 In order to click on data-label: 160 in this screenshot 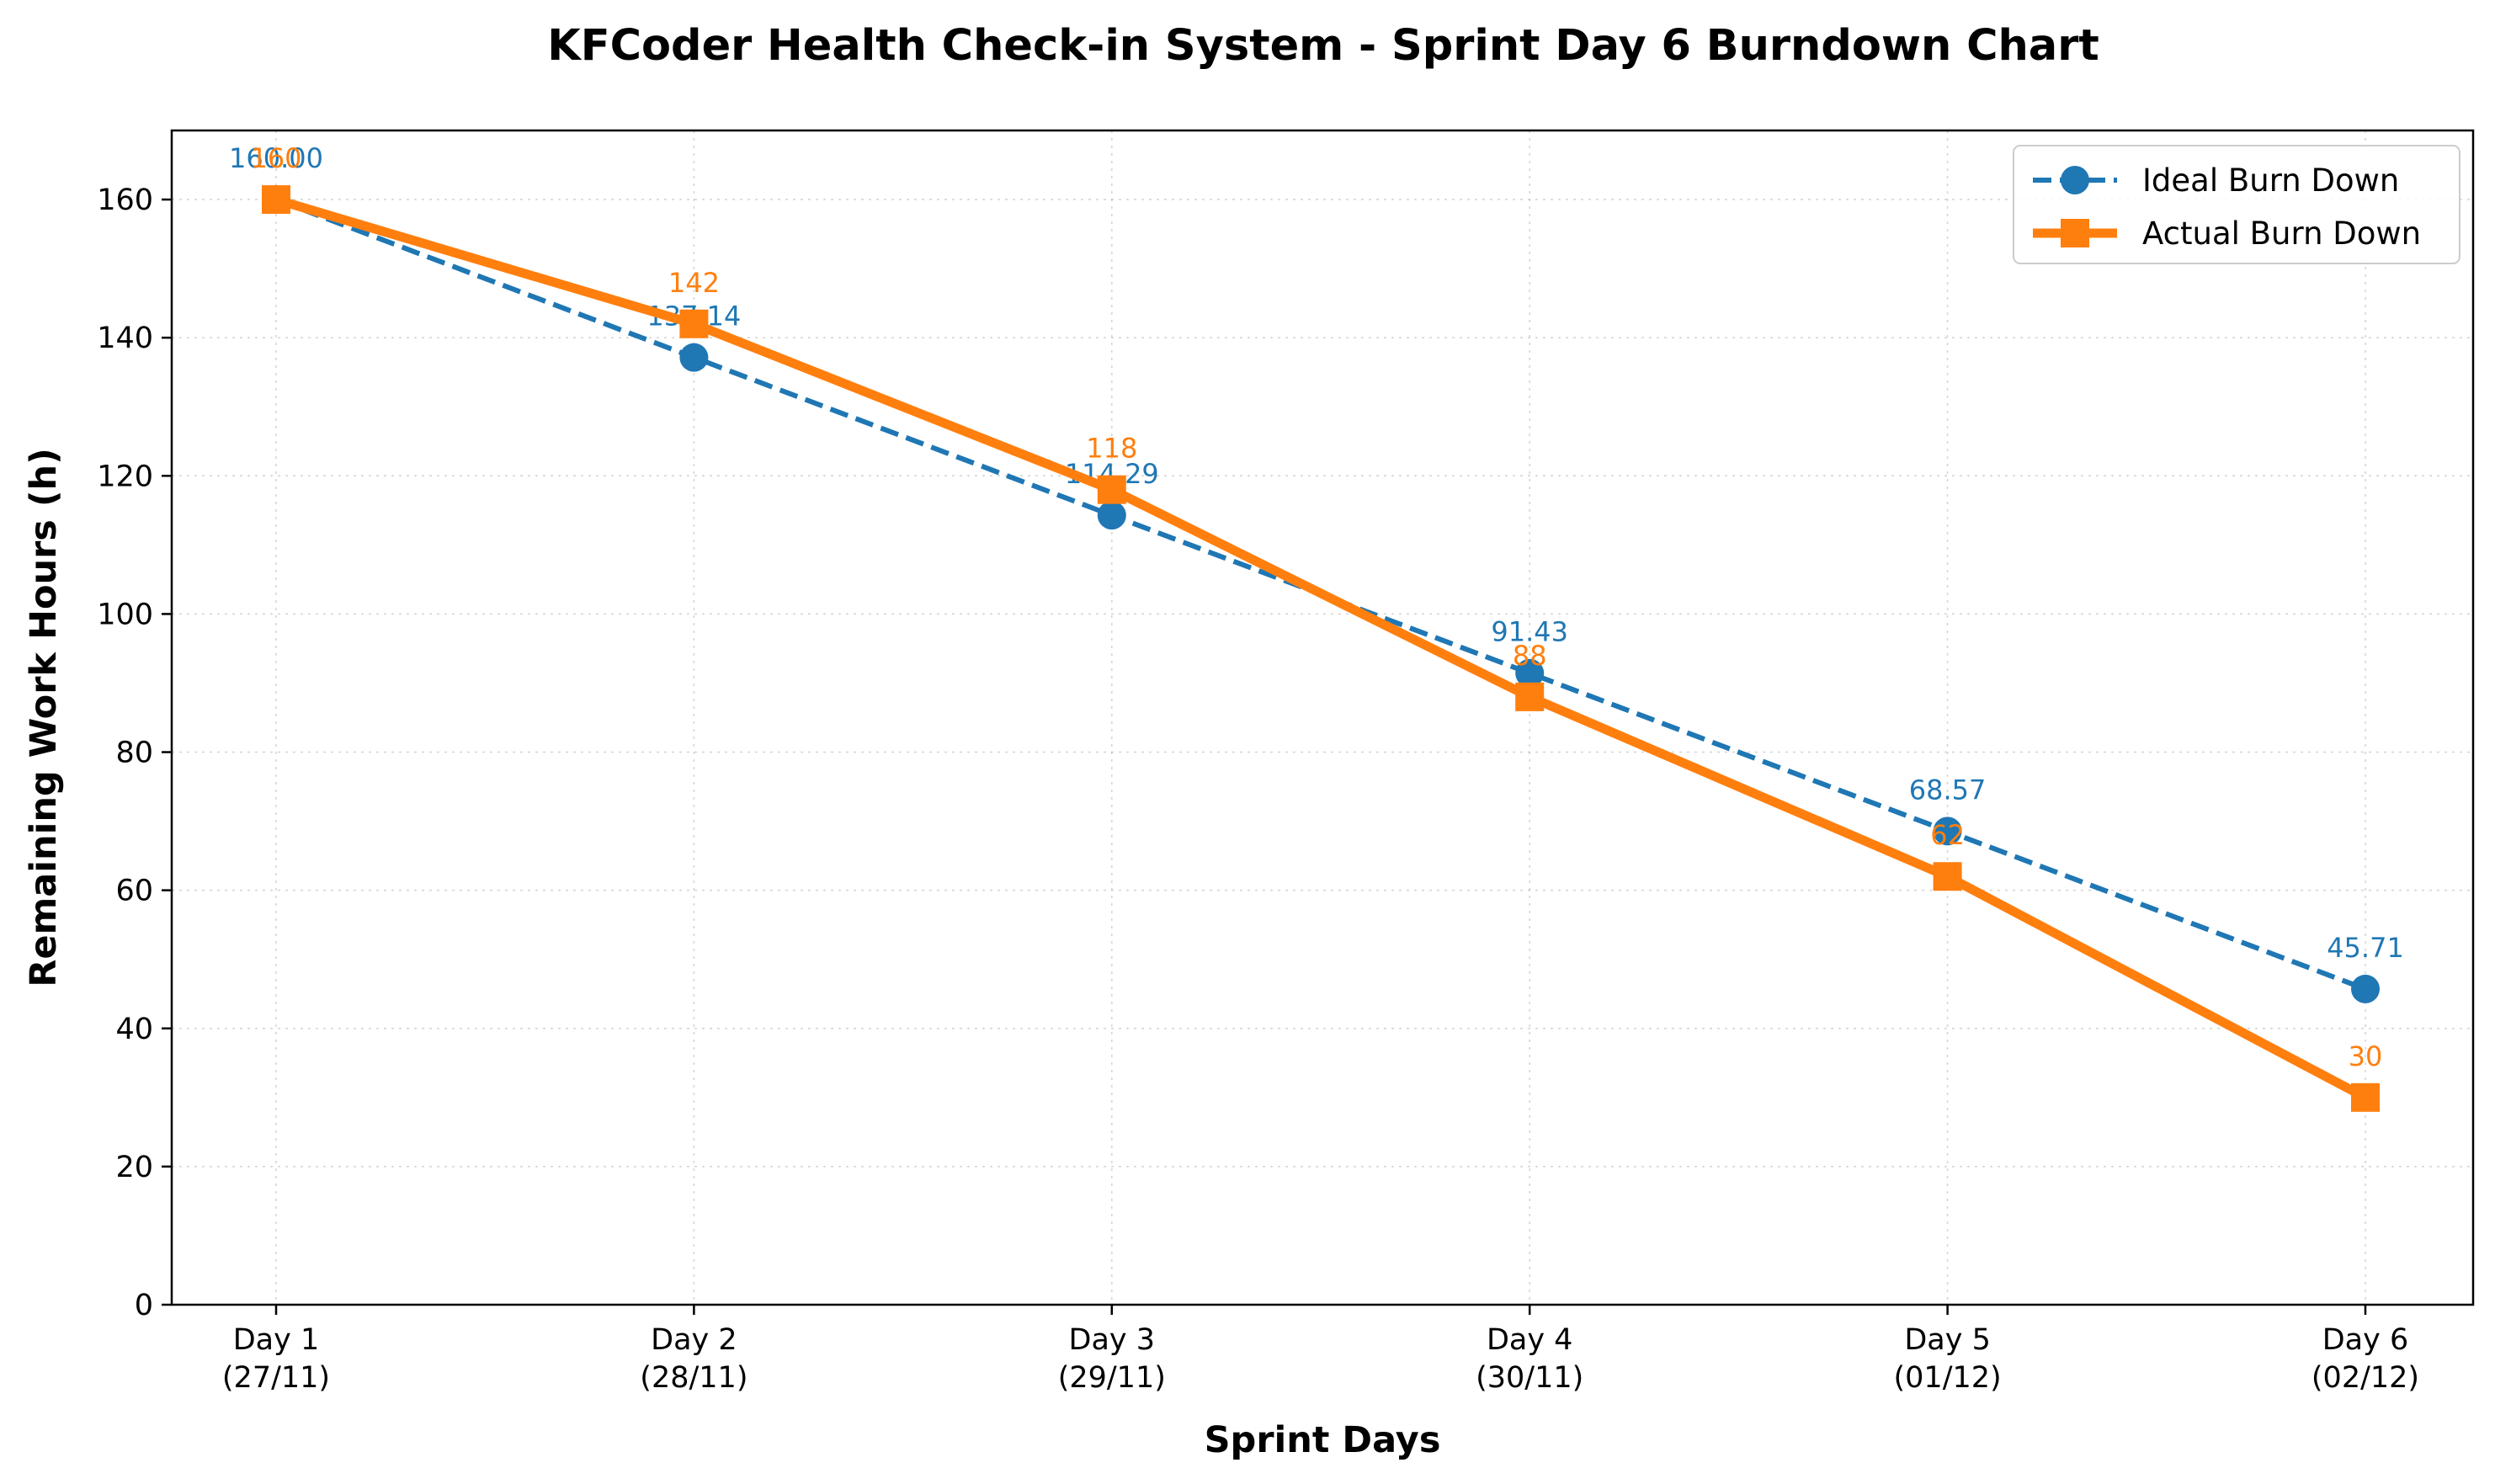, I will do `click(275, 158)`.